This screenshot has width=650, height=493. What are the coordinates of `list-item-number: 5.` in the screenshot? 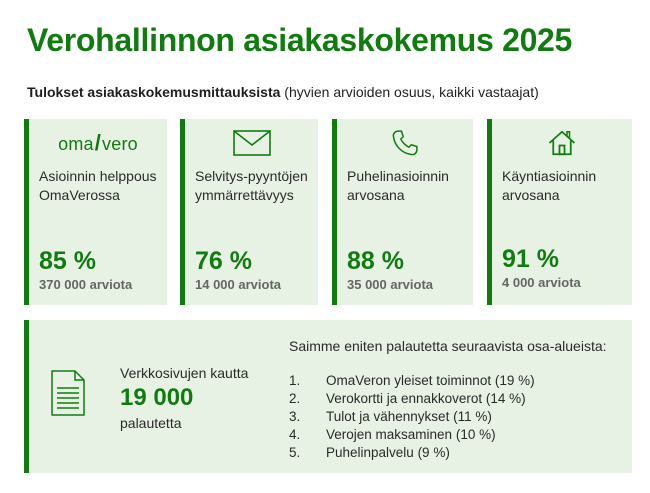 It's located at (295, 452).